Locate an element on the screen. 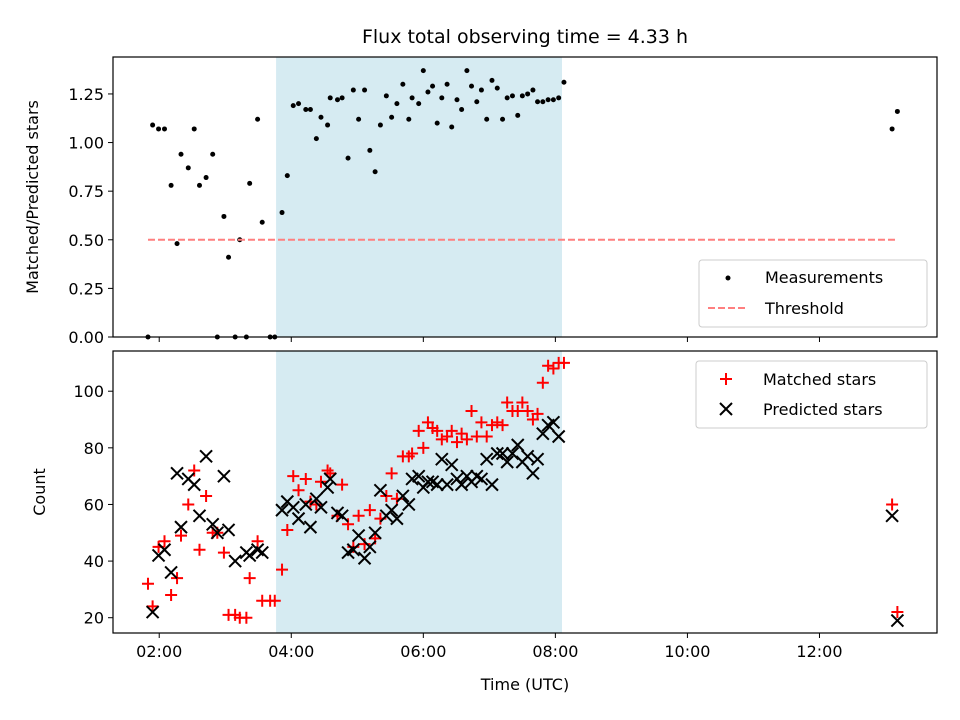  bottom-legend-box is located at coordinates (811, 394).